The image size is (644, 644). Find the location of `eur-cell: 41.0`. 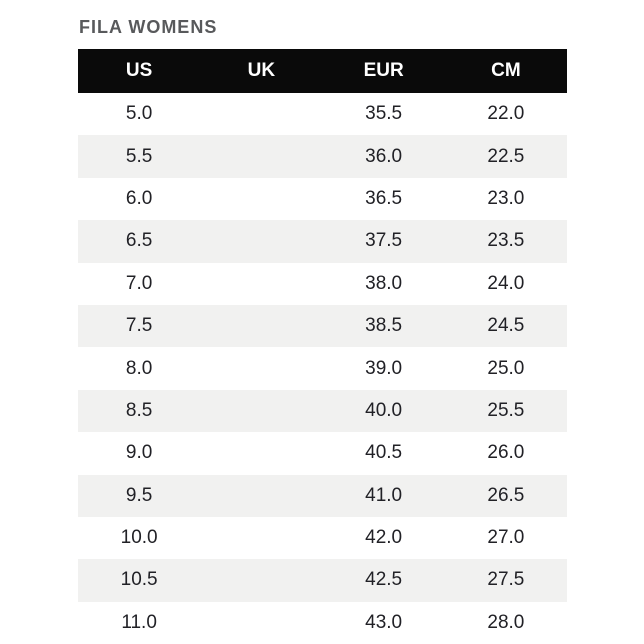

eur-cell: 41.0 is located at coordinates (384, 495).